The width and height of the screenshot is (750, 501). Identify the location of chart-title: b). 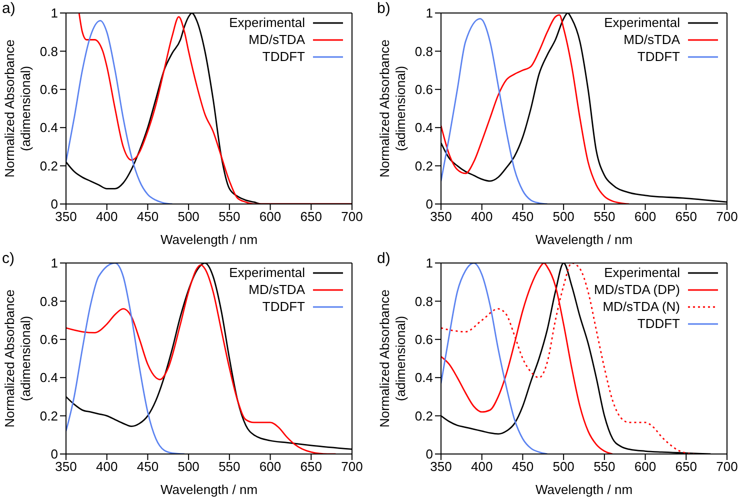
(383, 8).